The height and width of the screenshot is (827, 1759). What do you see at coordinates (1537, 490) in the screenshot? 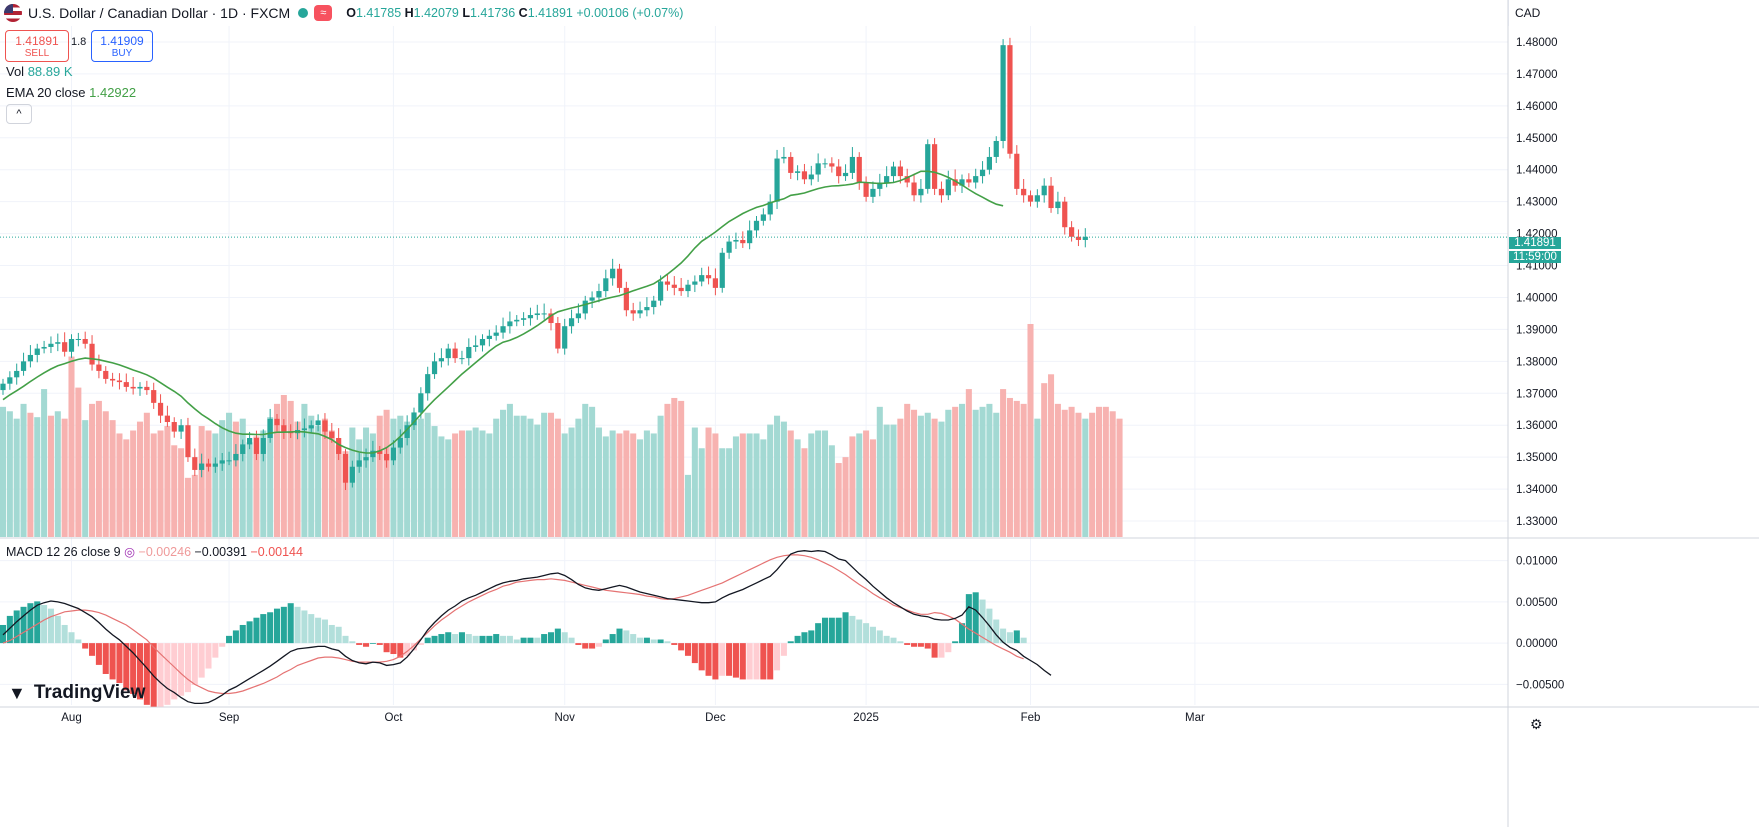
I see `y-tick-label: 1.34000` at bounding box center [1537, 490].